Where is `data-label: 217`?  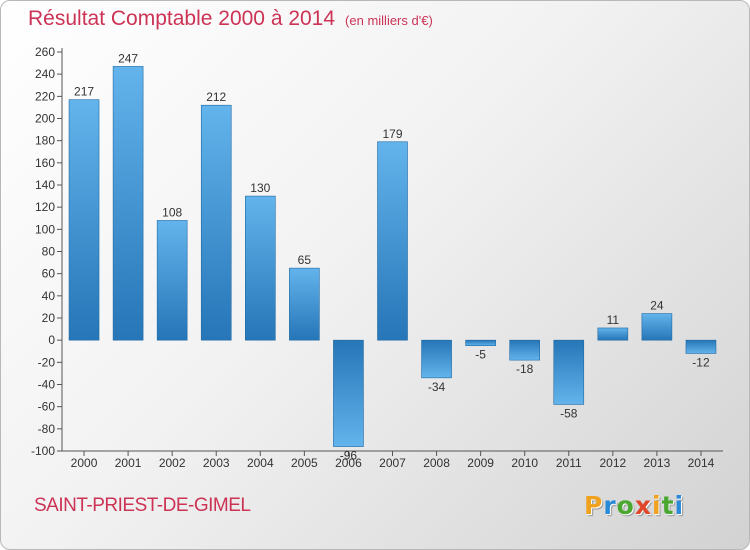
data-label: 217 is located at coordinates (84, 92).